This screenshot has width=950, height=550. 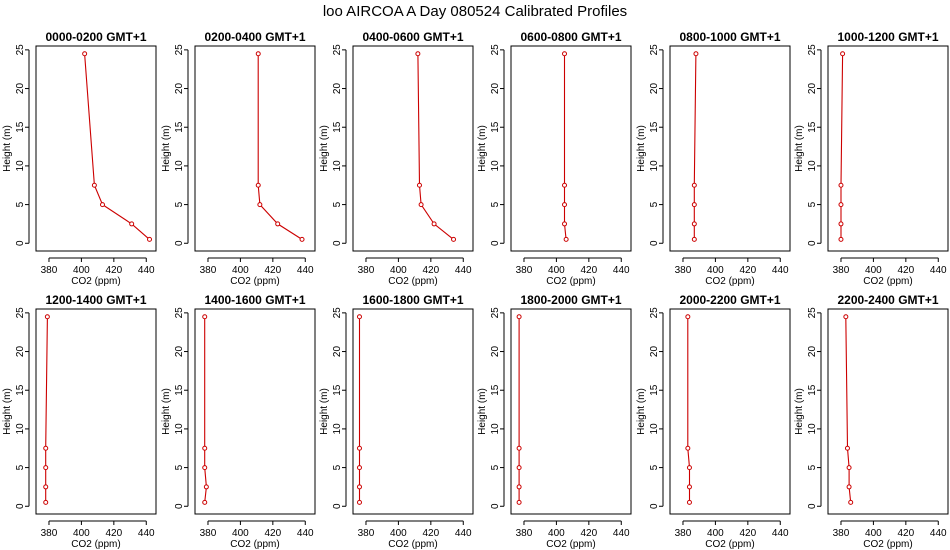 What do you see at coordinates (412, 37) in the screenshot?
I see `panel-title: 0400-0600 GMT+1` at bounding box center [412, 37].